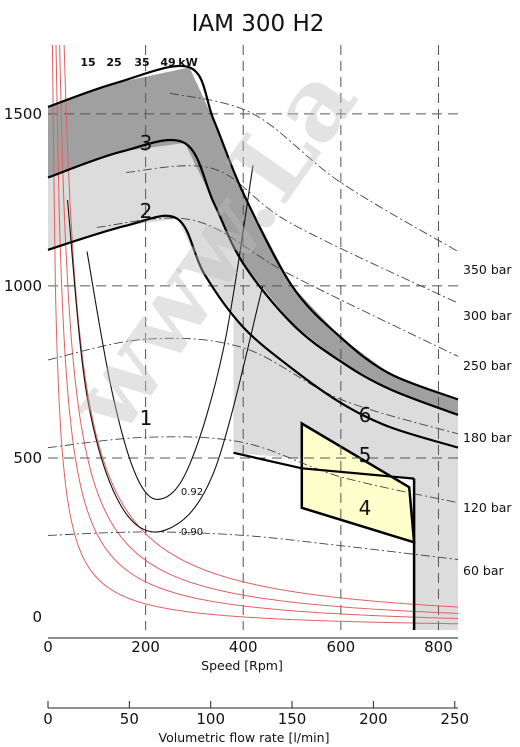 This screenshot has height=747, width=520. I want to click on x-axis-label: Speed [Rpm], so click(242, 665).